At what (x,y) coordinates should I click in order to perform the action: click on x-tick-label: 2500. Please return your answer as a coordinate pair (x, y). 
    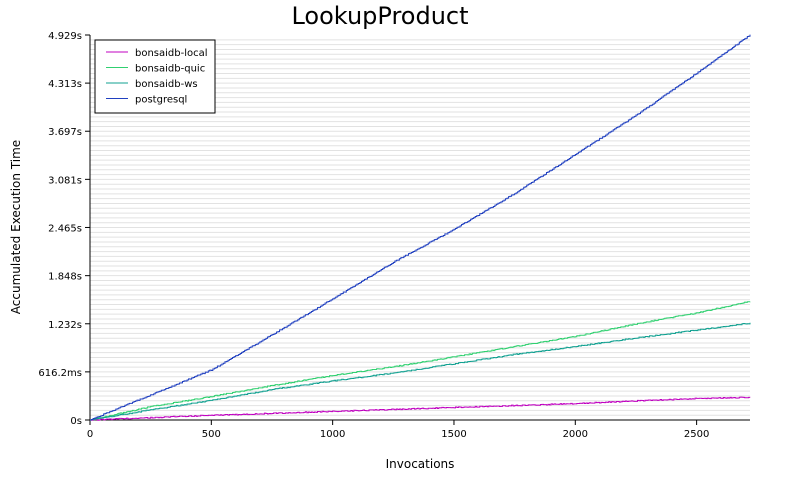
    Looking at the image, I should click on (696, 434).